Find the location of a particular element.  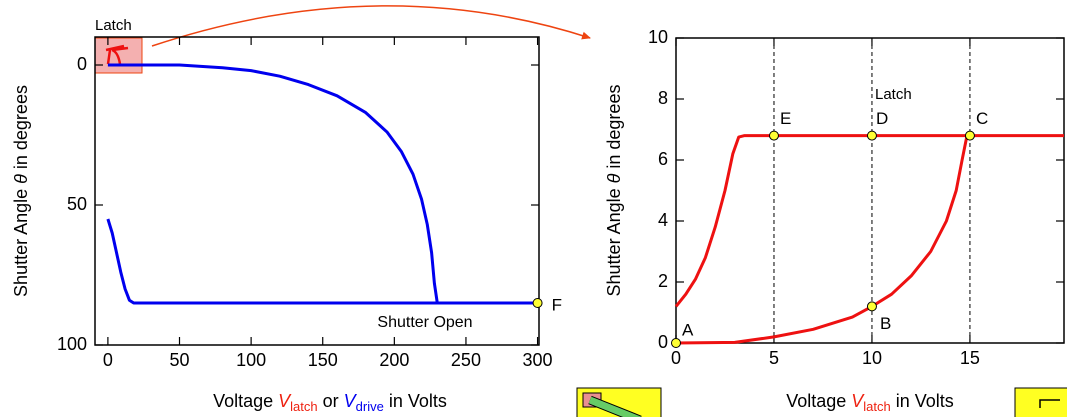

y-tick-label: 4 is located at coordinates (663, 220).